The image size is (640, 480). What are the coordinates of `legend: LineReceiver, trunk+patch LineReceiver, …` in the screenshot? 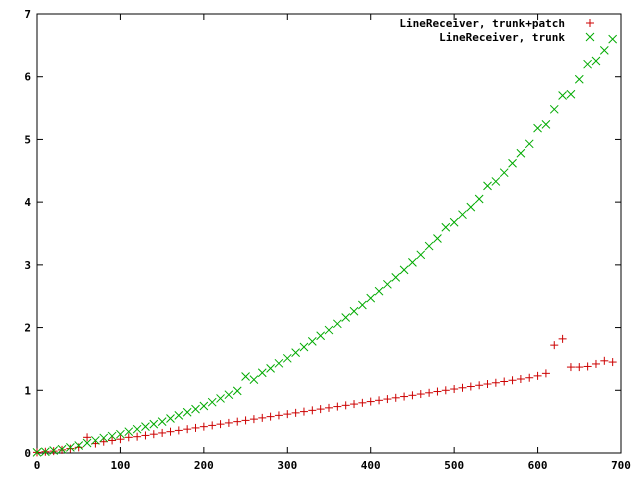 It's located at (497, 30).